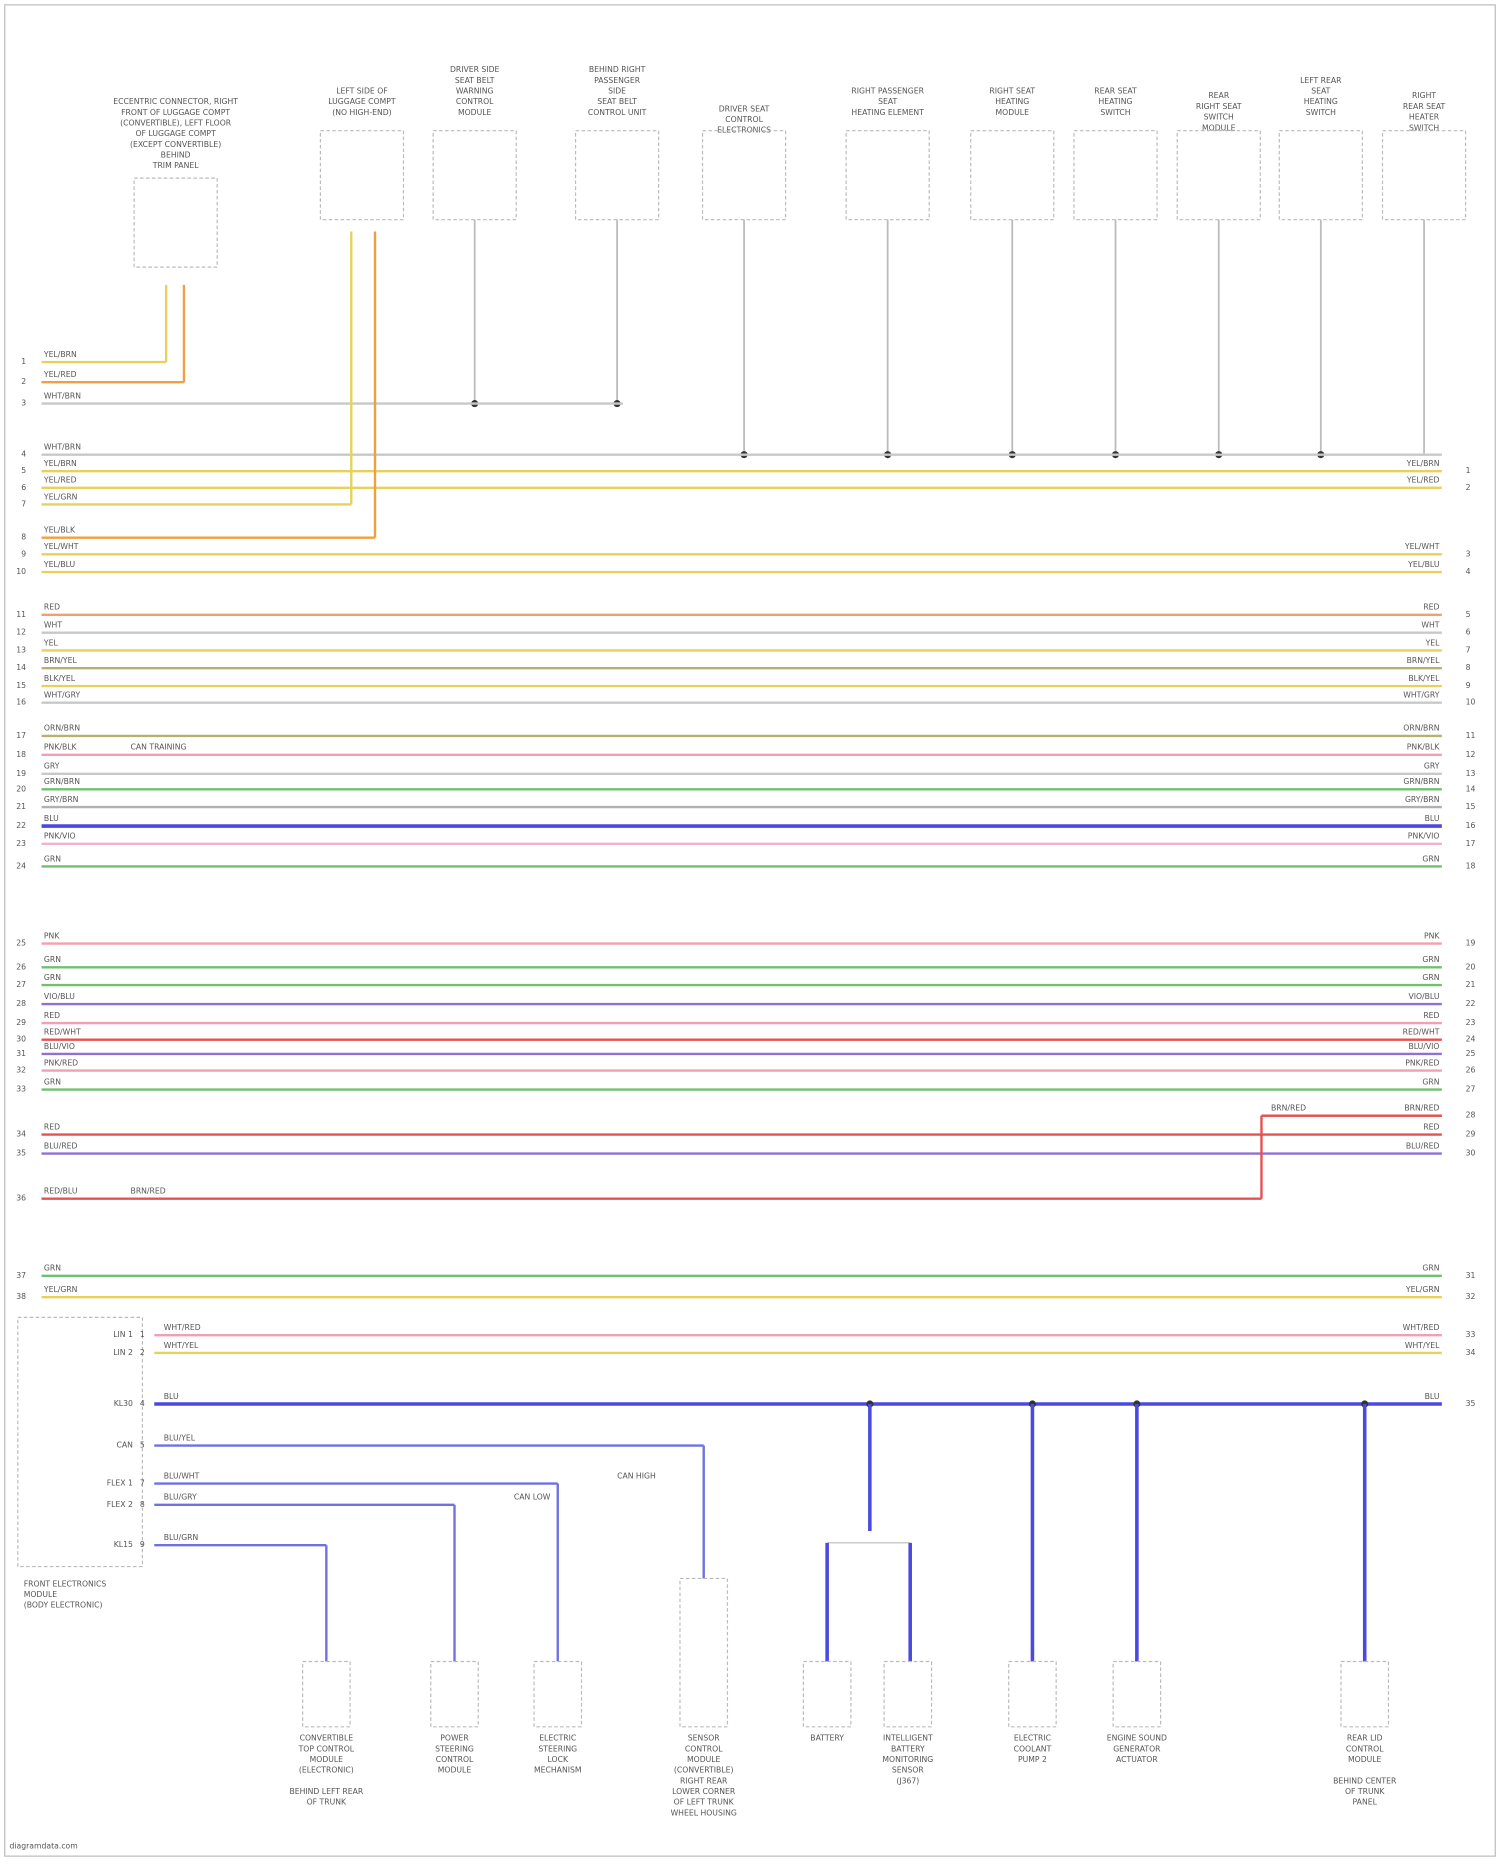  I want to click on component-label: CONTROL, so click(704, 1748).